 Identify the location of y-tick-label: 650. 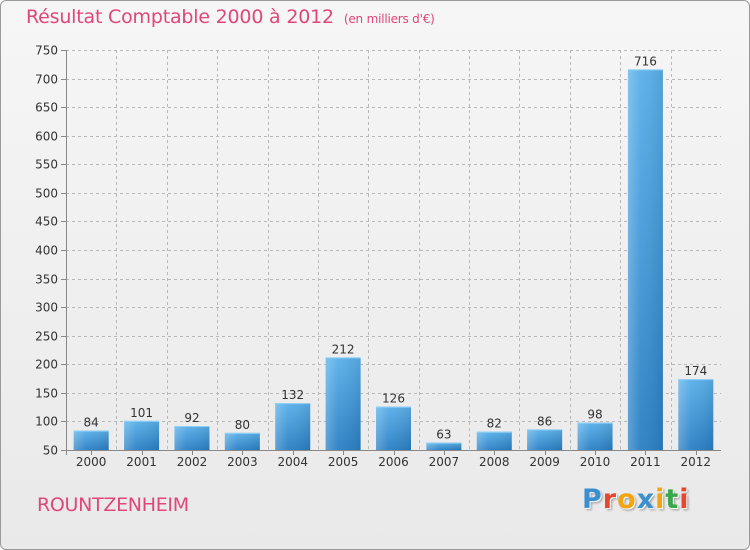
(46, 108).